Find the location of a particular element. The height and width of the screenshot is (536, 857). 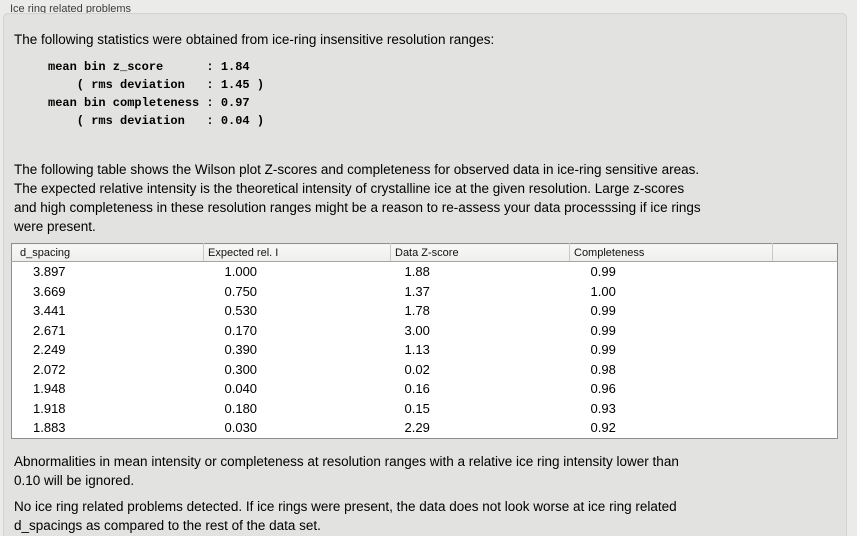

column-header-completeness: Completeness is located at coordinates (671, 252).